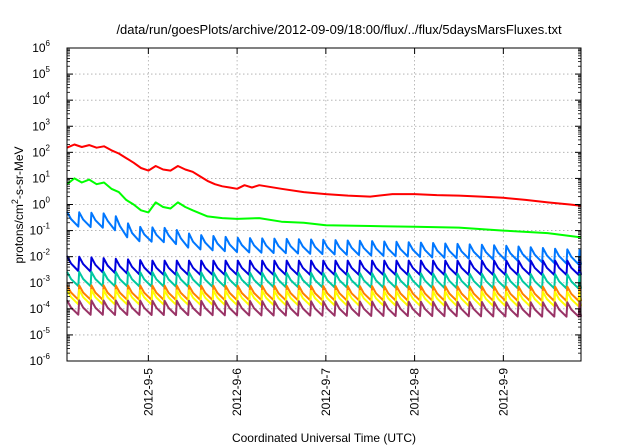 This screenshot has width=640, height=448. Describe the element at coordinates (41, 125) in the screenshot. I see `y-tick-label: 10³` at that location.